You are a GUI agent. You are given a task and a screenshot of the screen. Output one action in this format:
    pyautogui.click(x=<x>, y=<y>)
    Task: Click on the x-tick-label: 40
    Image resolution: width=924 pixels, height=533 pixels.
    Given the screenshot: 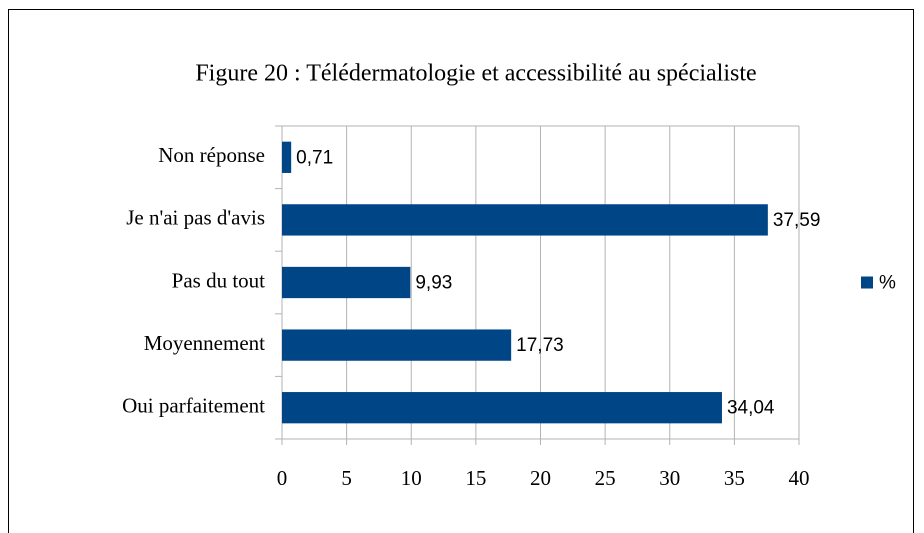 What is the action you would take?
    pyautogui.click(x=799, y=478)
    